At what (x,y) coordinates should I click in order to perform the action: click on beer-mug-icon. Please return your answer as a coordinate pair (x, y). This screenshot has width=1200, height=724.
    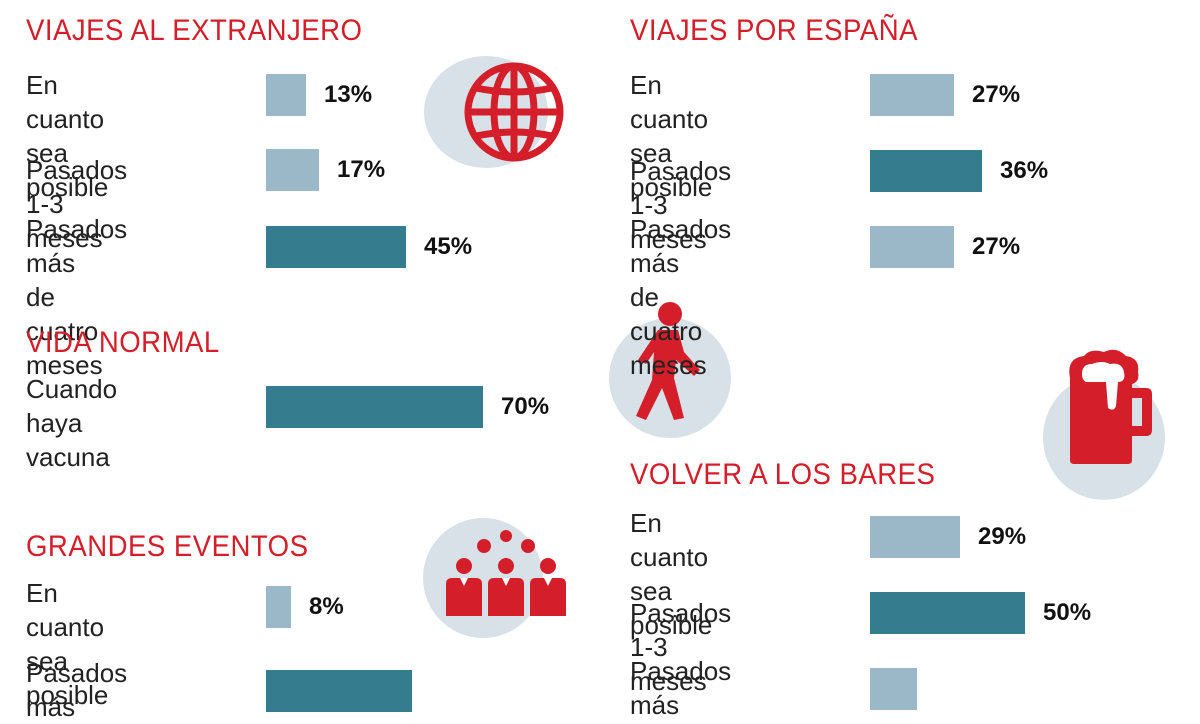
    Looking at the image, I should click on (1110, 406).